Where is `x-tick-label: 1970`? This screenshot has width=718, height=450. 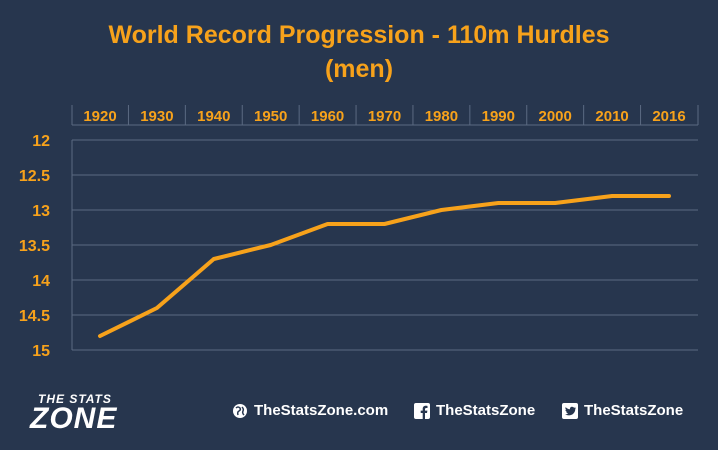 x-tick-label: 1970 is located at coordinates (384, 116).